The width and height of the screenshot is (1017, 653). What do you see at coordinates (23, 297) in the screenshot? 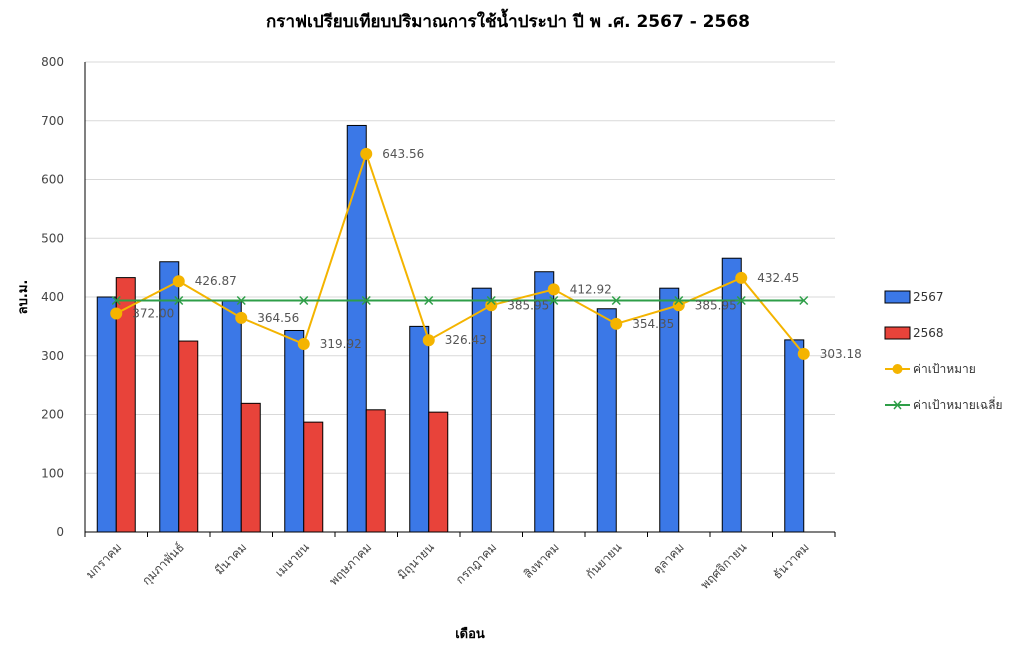
I see `y-axis-title: ลบ.ม.` at bounding box center [23, 297].